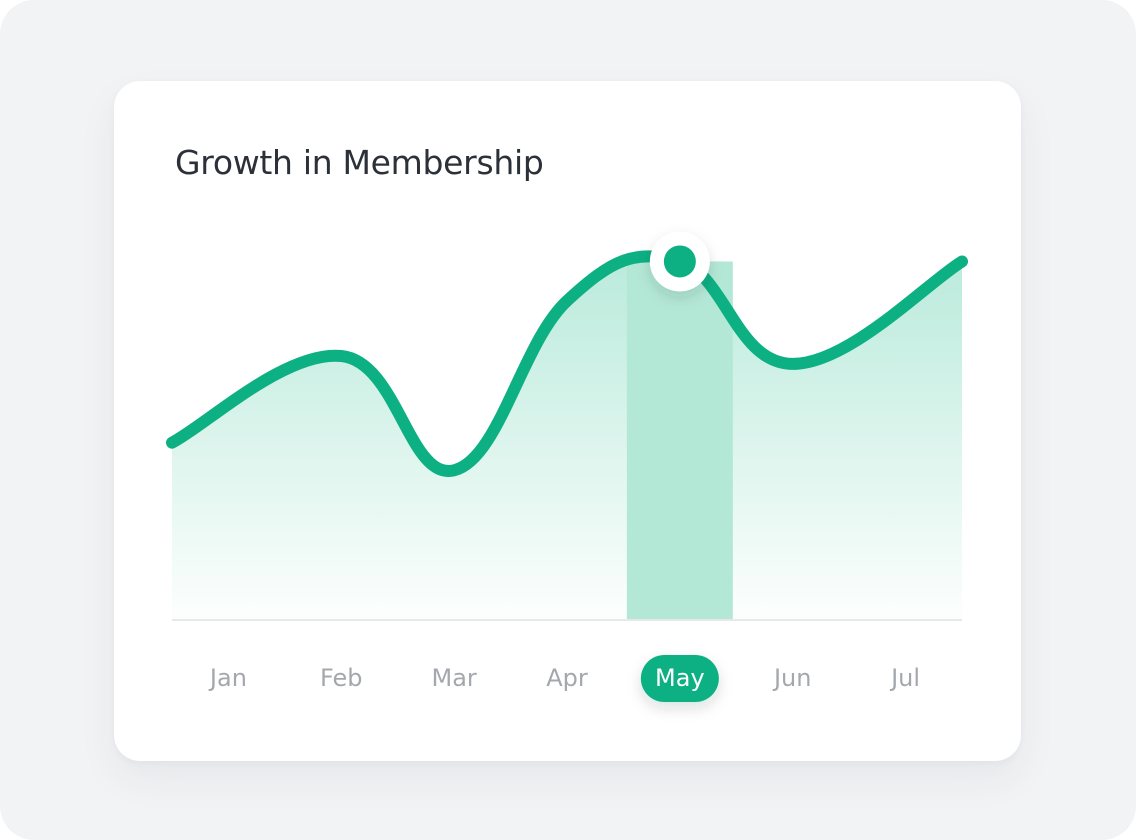 Image resolution: width=1136 pixels, height=840 pixels. What do you see at coordinates (679, 440) in the screenshot?
I see `highlight-band` at bounding box center [679, 440].